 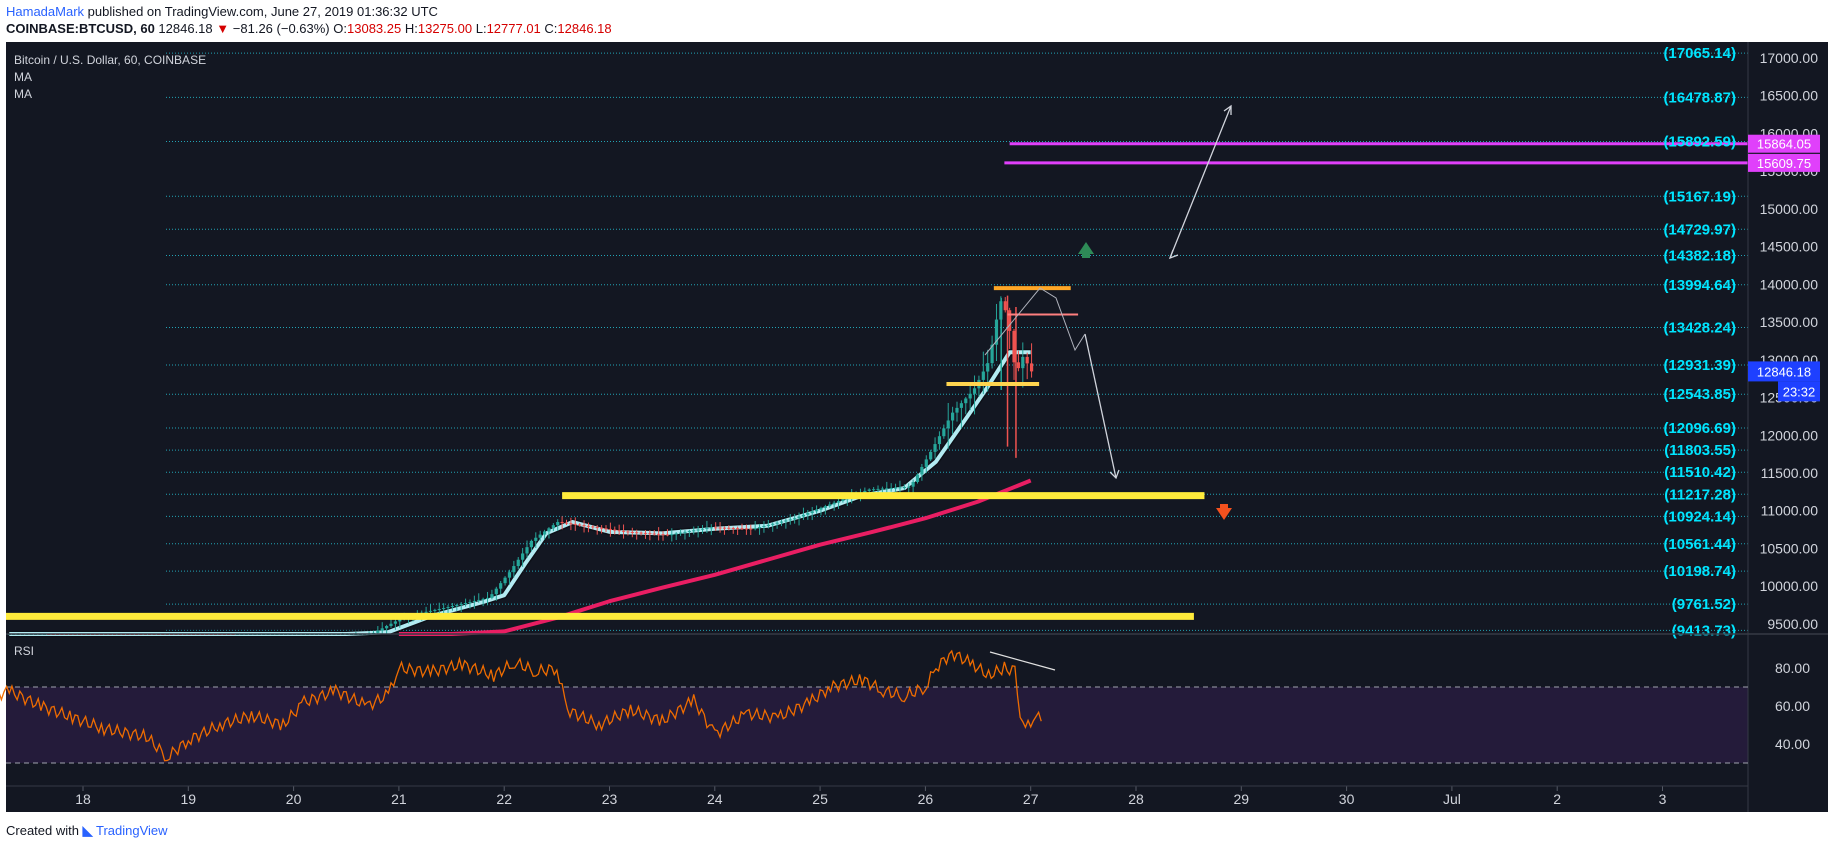 What do you see at coordinates (1242, 799) in the screenshot?
I see `time-tick-11: 29` at bounding box center [1242, 799].